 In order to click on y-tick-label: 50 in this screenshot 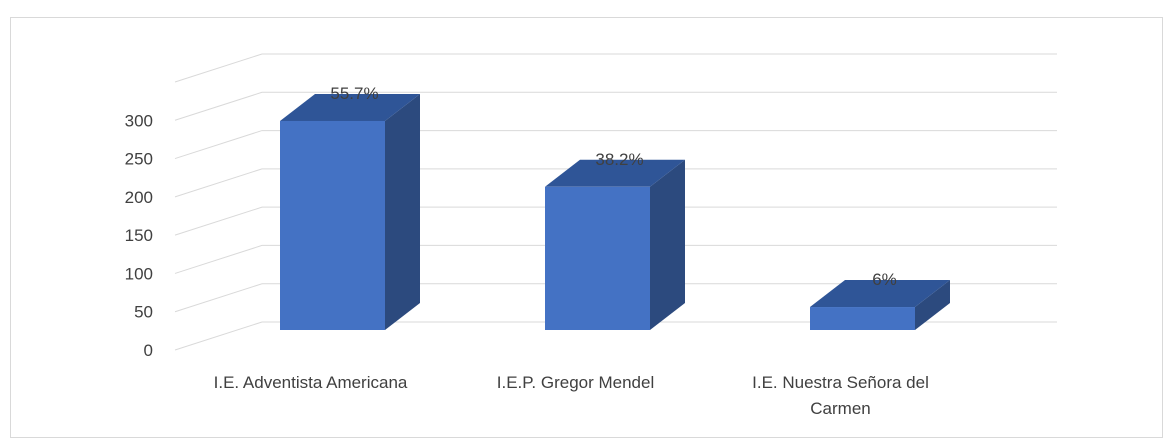, I will do `click(143, 312)`.